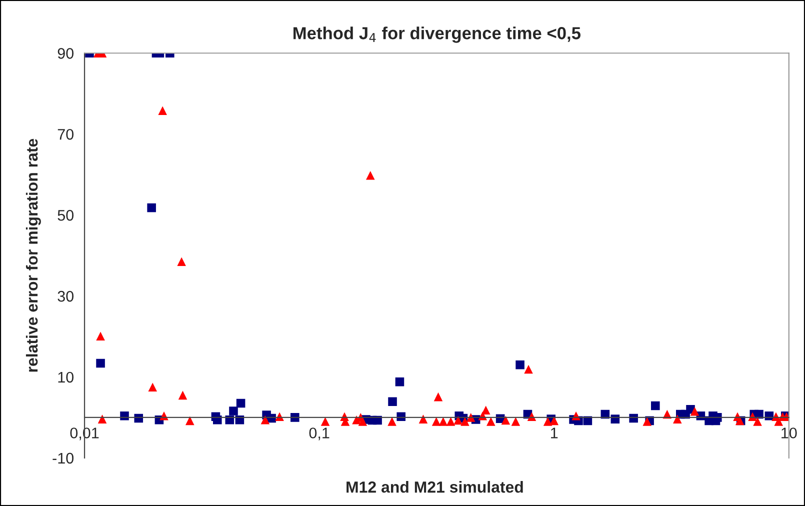 Image resolution: width=805 pixels, height=506 pixels. I want to click on x-tick-label: 10, so click(789, 433).